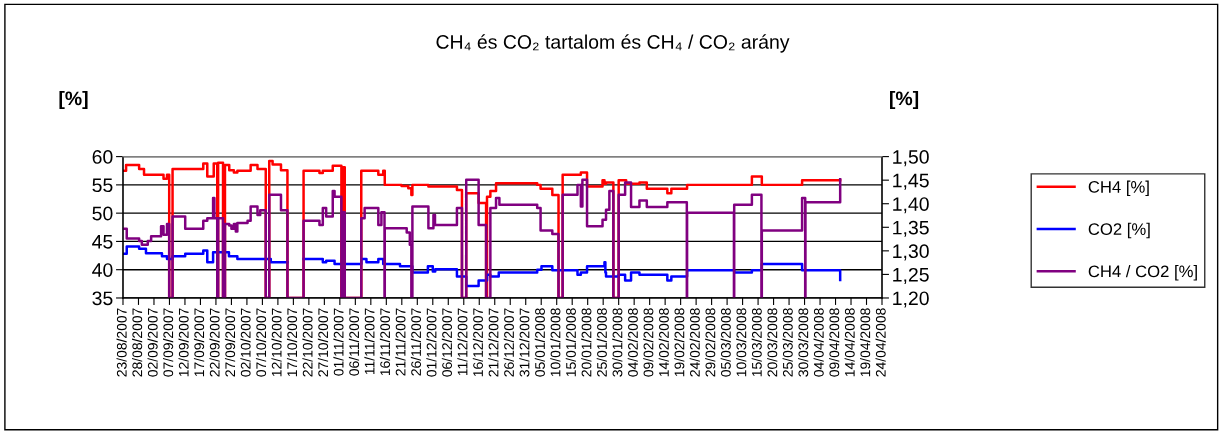 The image size is (1225, 435). Describe the element at coordinates (904, 100) in the screenshot. I see `y2-axis-title: [%]` at that location.